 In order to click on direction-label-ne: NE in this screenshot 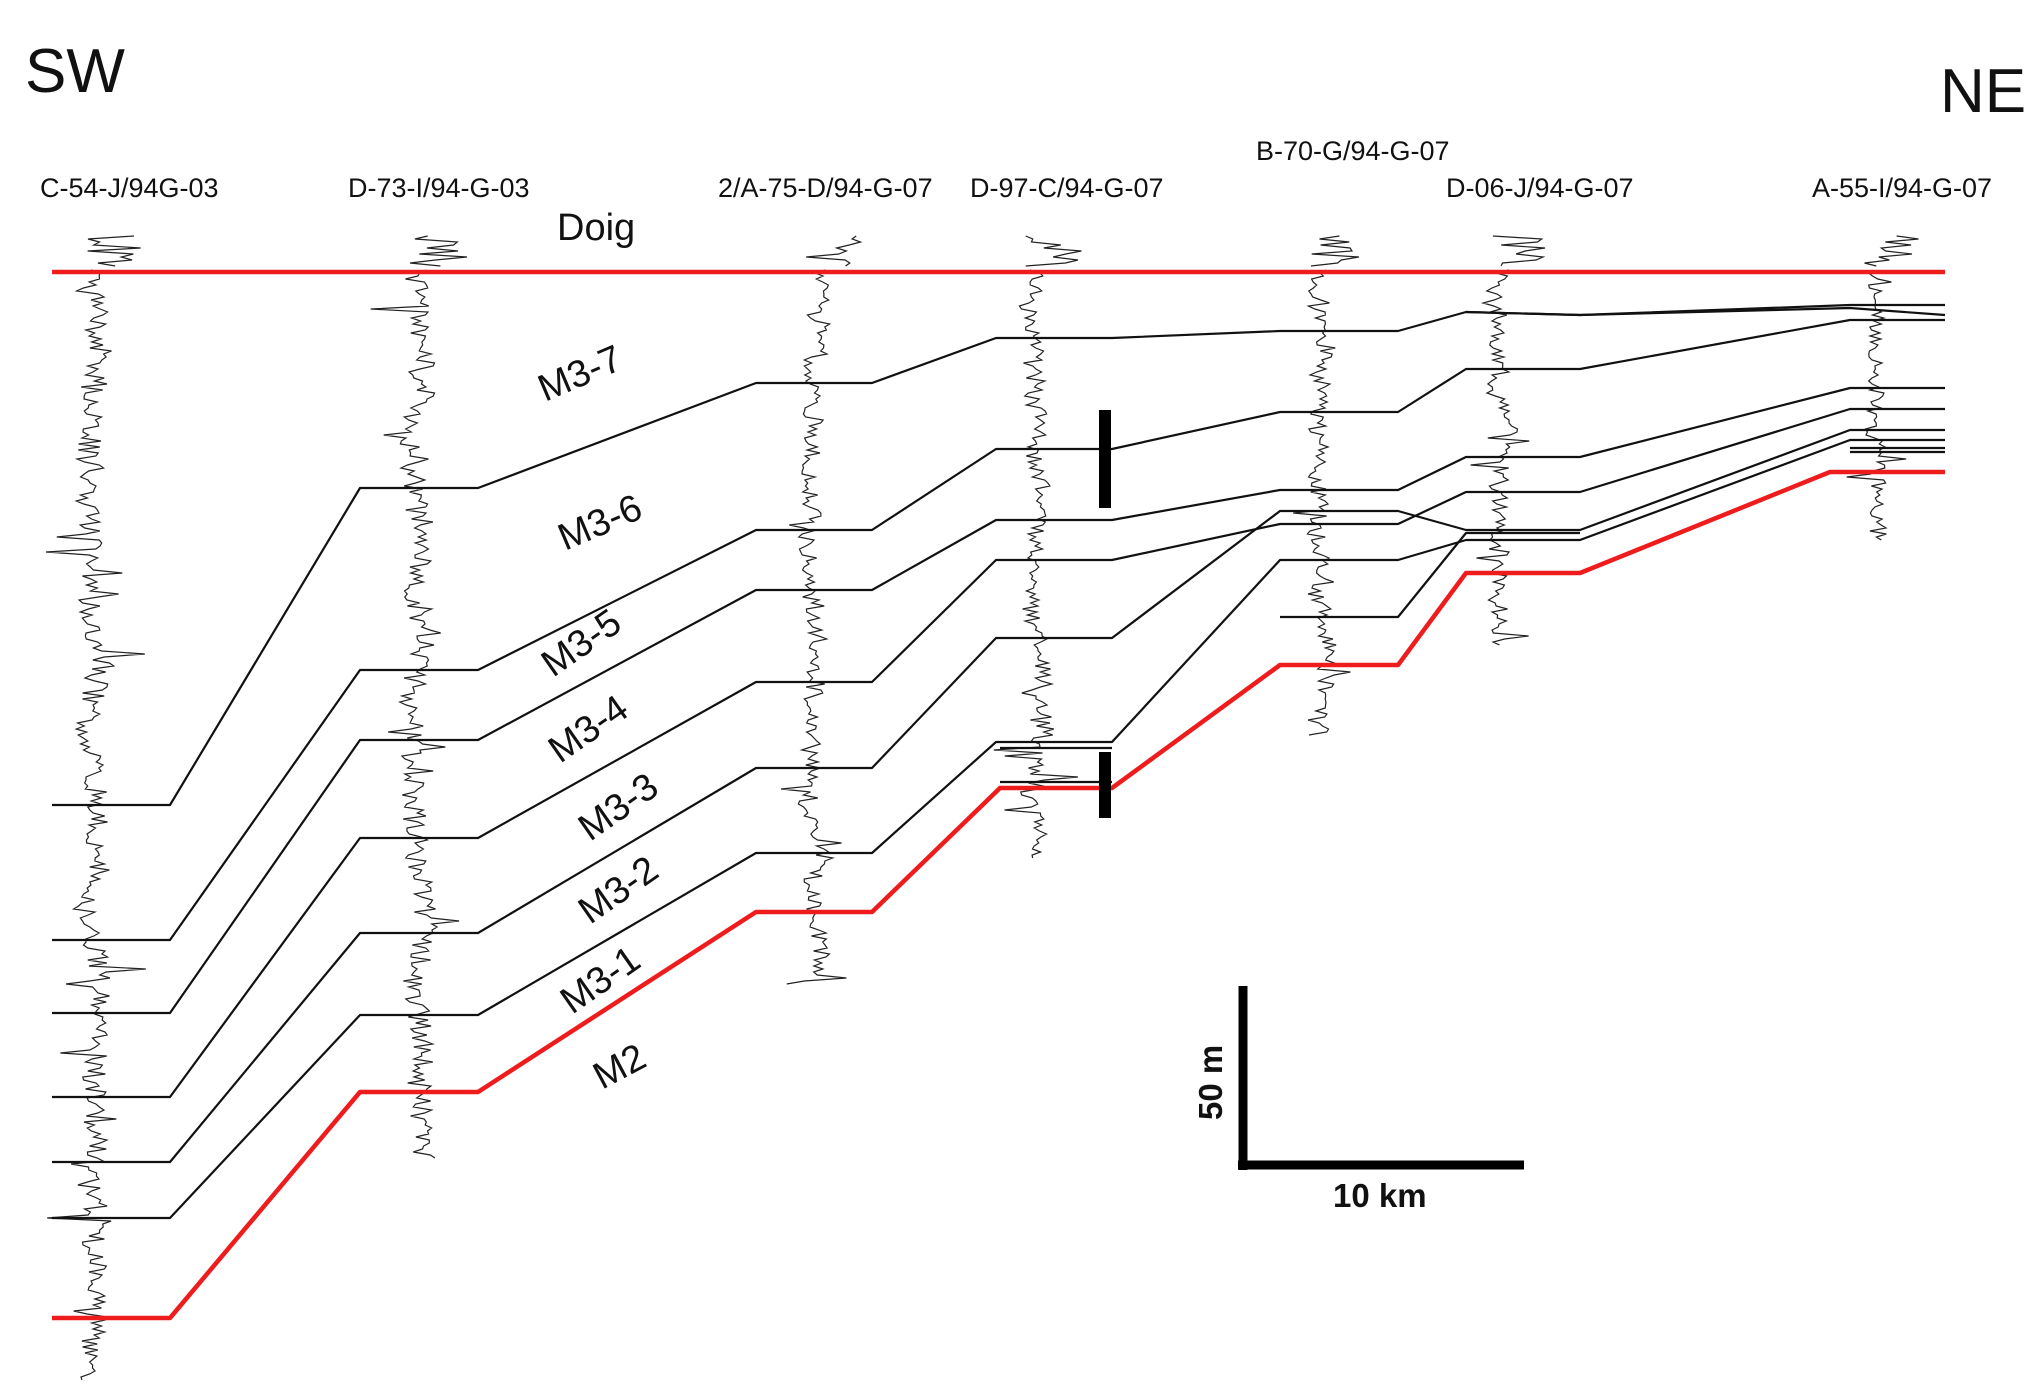, I will do `click(1983, 91)`.